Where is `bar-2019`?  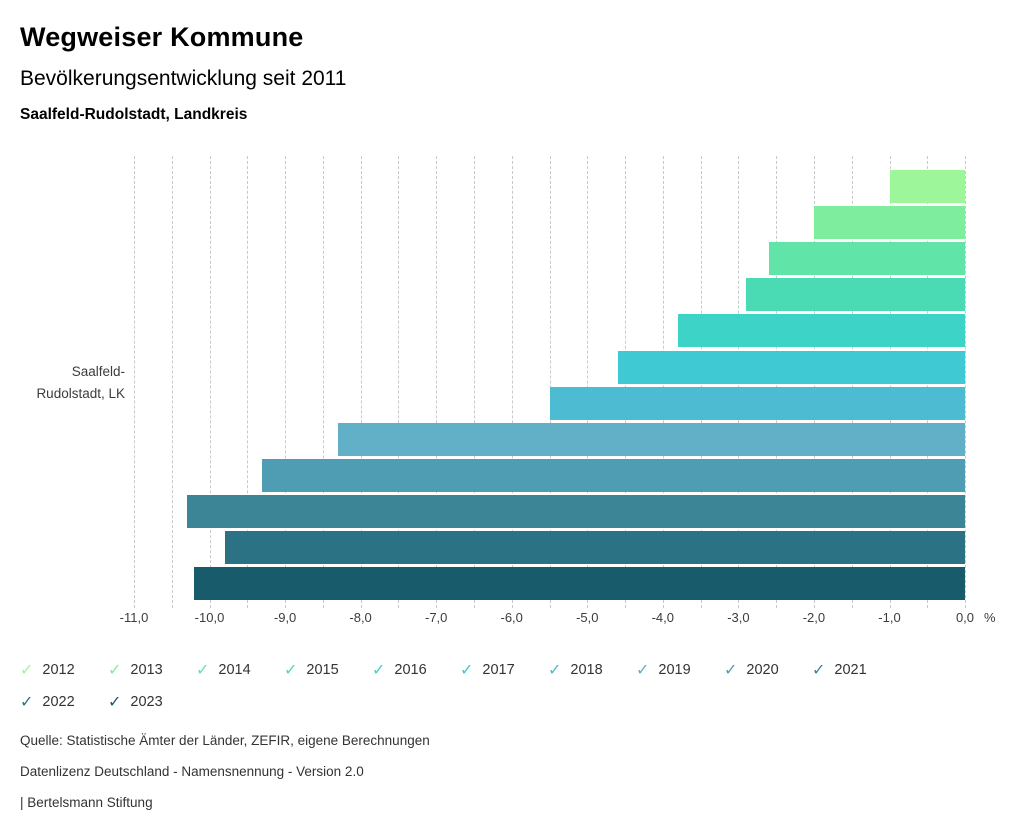
bar-2019 is located at coordinates (651, 439).